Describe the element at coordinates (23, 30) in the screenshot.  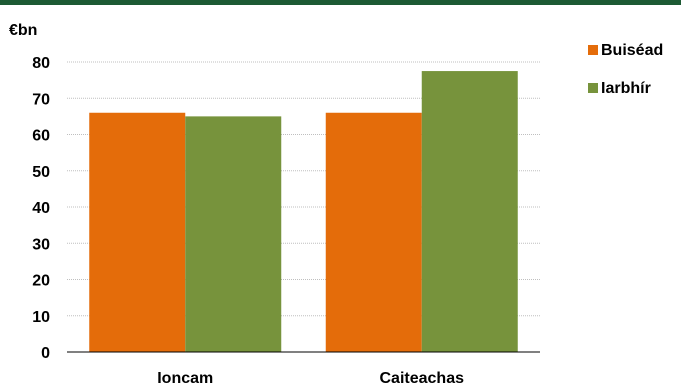
I see `unit-label: €bn` at that location.